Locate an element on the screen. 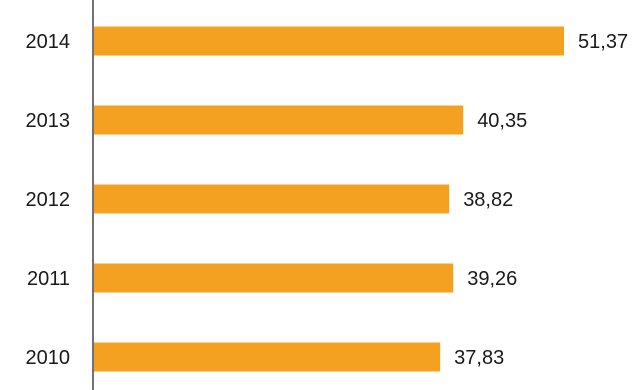 The height and width of the screenshot is (390, 638). category-label-2014: 2014 is located at coordinates (48, 42).